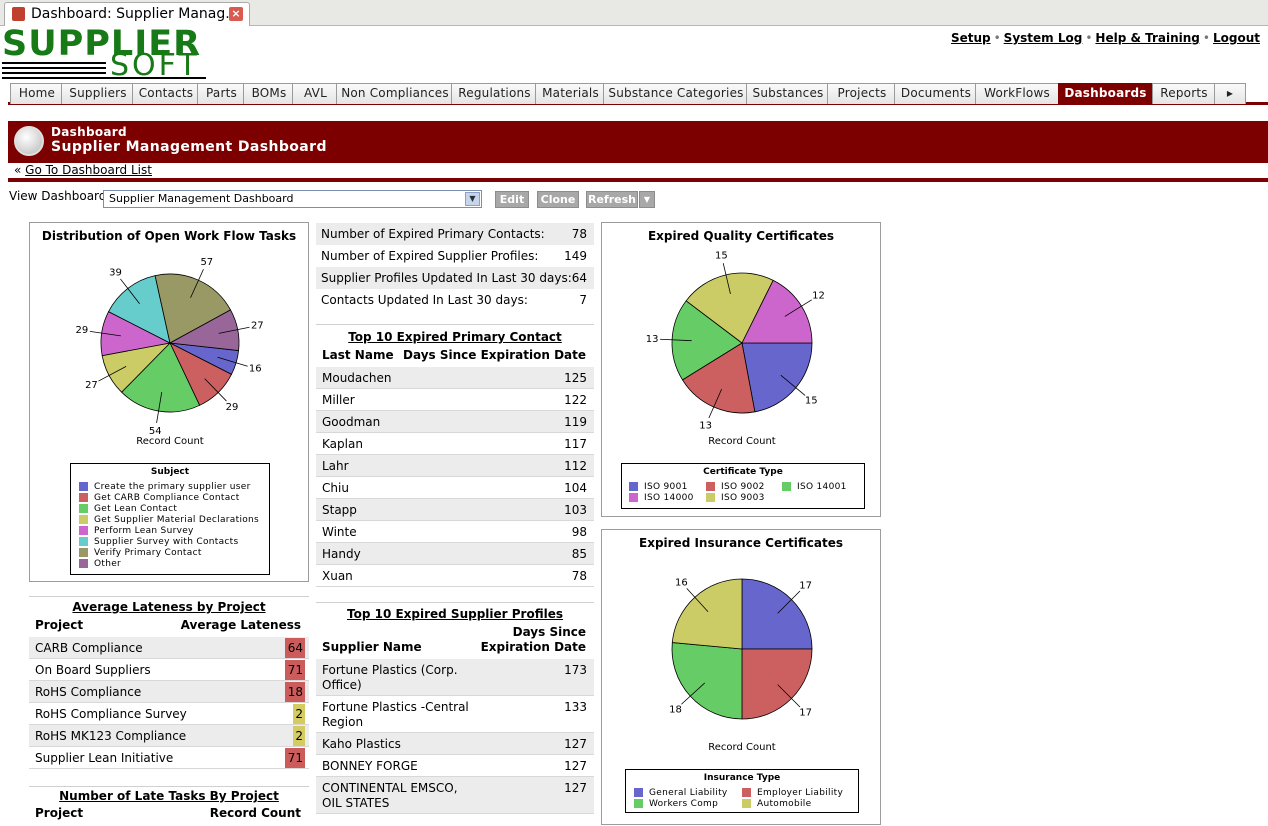 The width and height of the screenshot is (1268, 826). What do you see at coordinates (970, 38) in the screenshot?
I see `setup-link: Setup` at bounding box center [970, 38].